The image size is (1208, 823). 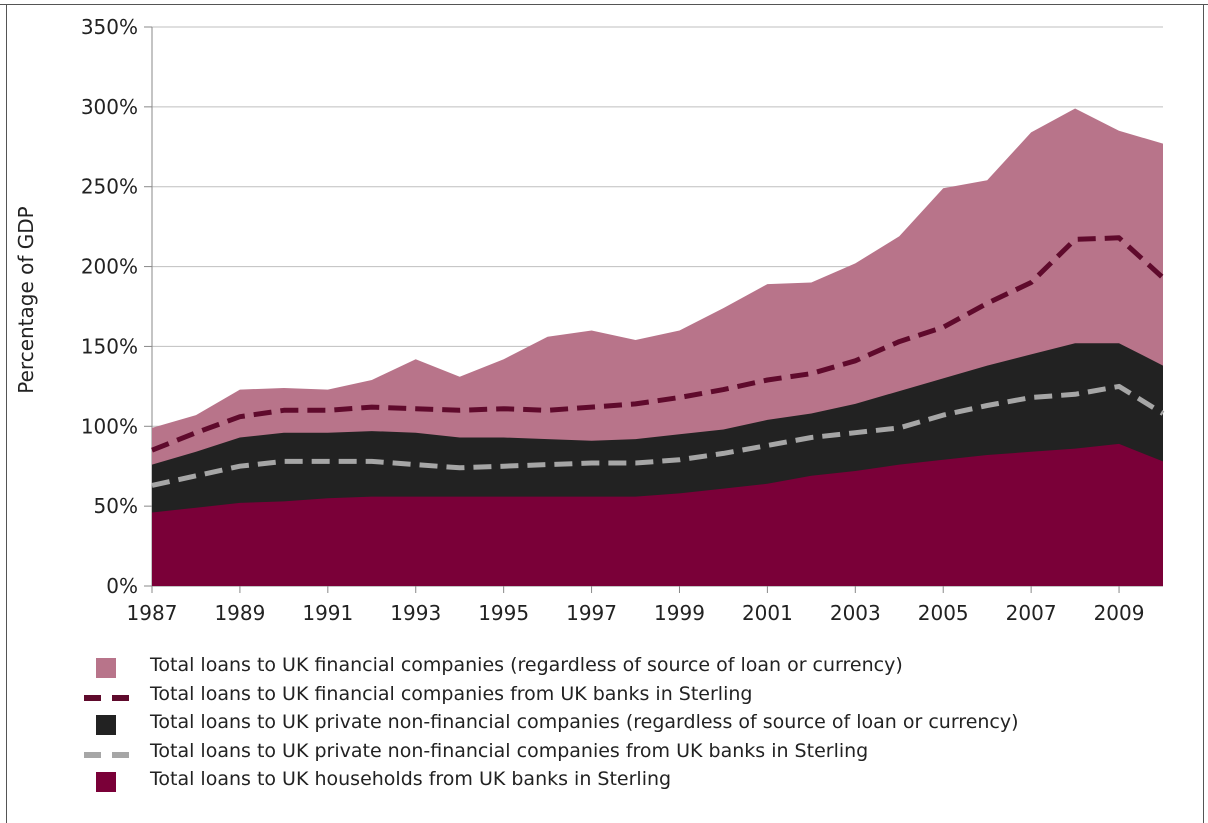 I want to click on y-tick-label: 150%, so click(x=109, y=346).